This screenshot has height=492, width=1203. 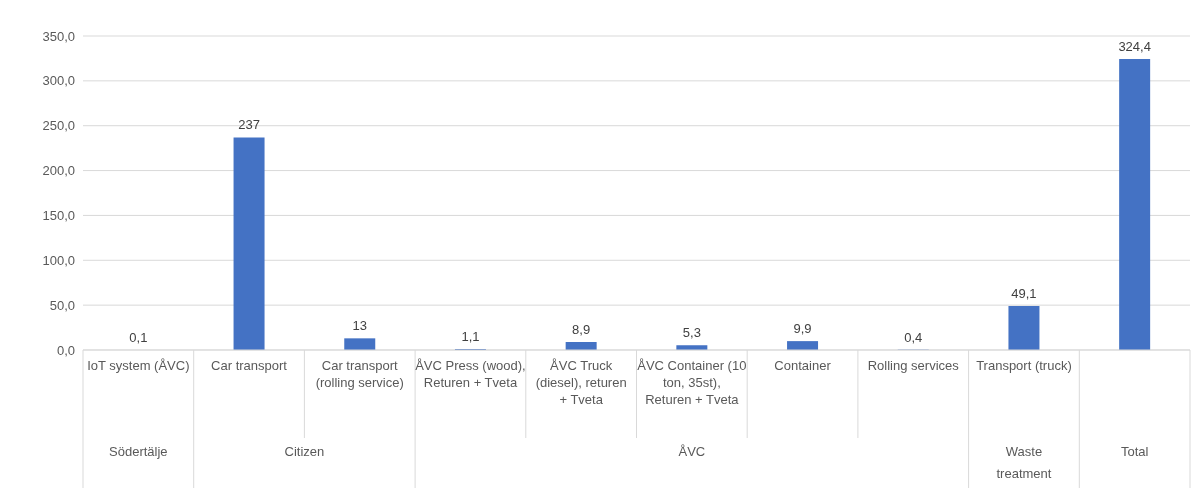 I want to click on x-tick-label: Car transport, so click(x=249, y=365).